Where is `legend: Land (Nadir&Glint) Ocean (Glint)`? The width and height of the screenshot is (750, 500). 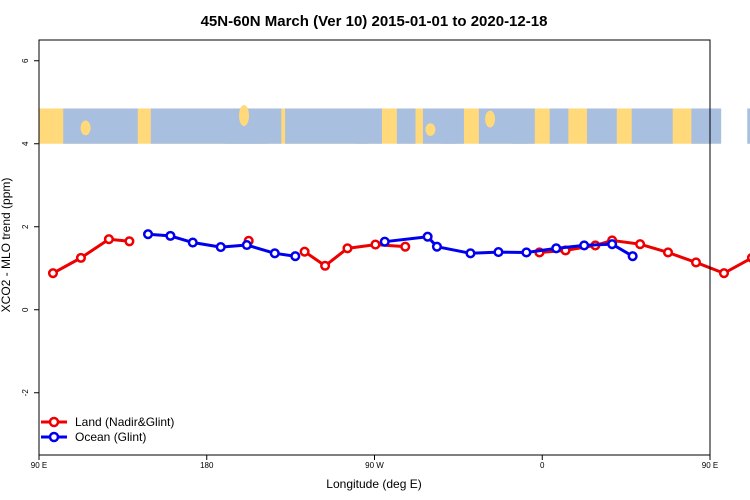 legend: Land (Nadir&Glint) Ocean (Glint) is located at coordinates (107, 429).